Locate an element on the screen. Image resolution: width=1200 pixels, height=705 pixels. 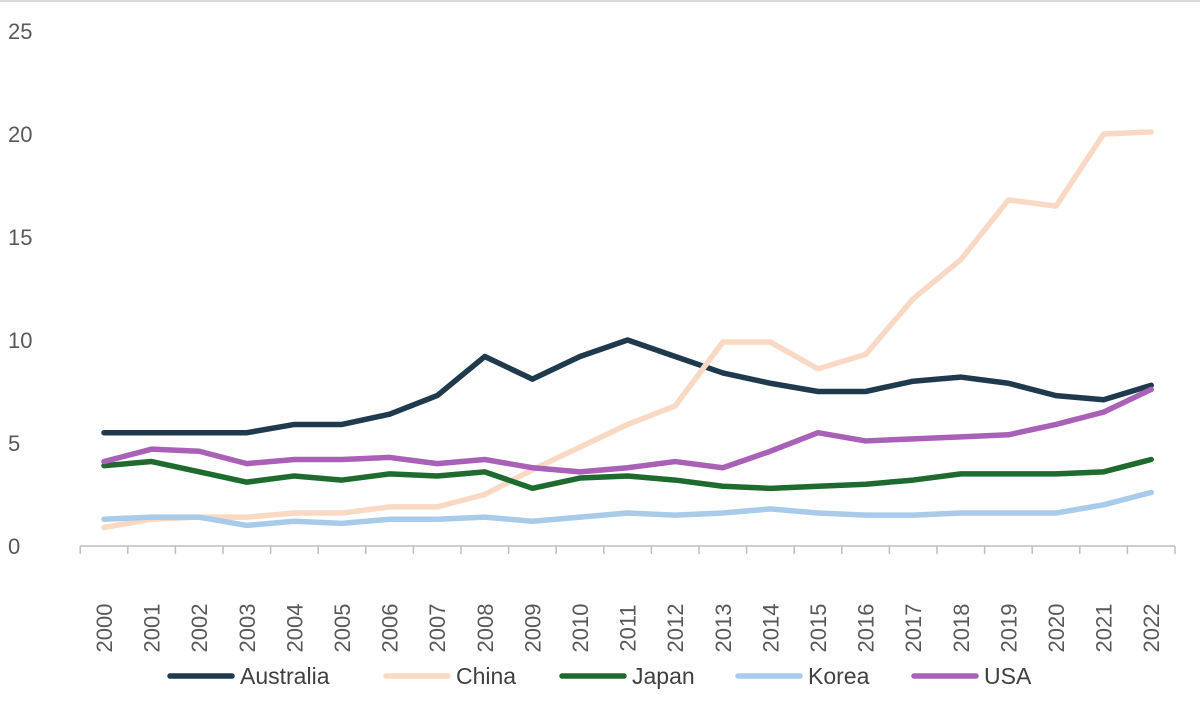
x-tick-label: 2006 is located at coordinates (390, 628).